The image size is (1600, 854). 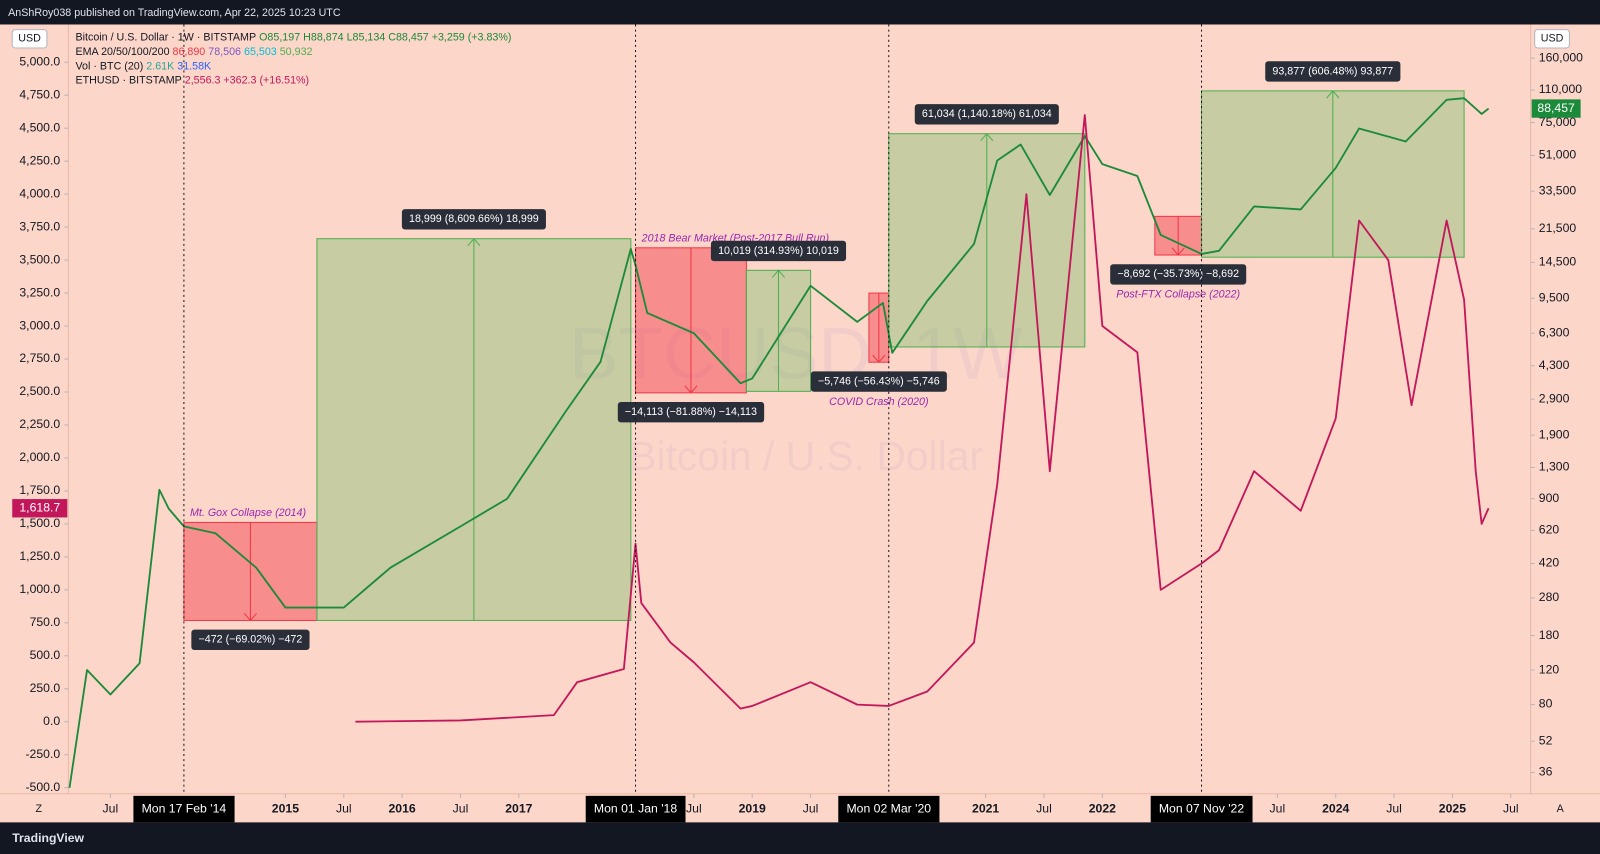 I want to click on footer-brand: TradingView, so click(x=48, y=838).